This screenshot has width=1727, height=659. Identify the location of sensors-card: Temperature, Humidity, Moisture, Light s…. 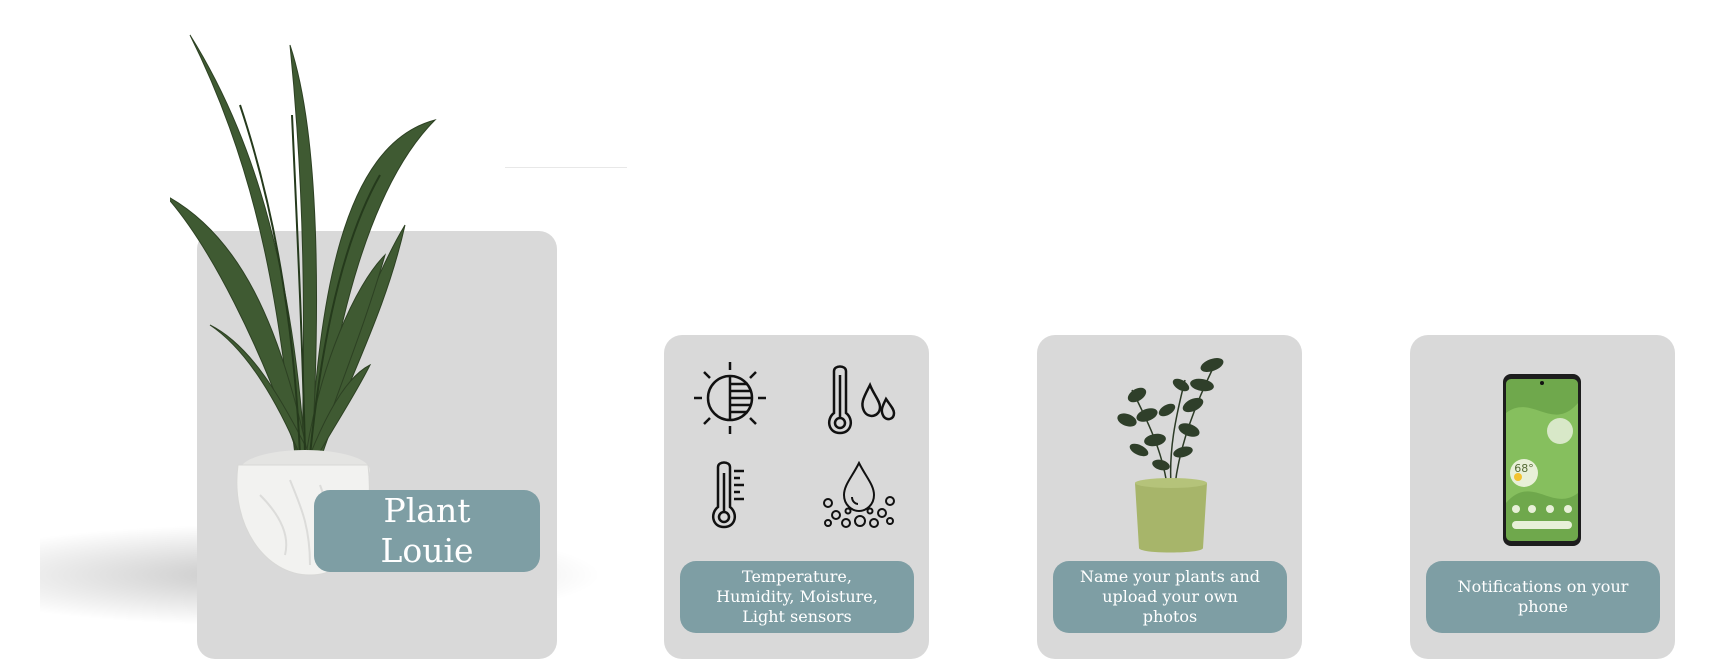
(796, 497).